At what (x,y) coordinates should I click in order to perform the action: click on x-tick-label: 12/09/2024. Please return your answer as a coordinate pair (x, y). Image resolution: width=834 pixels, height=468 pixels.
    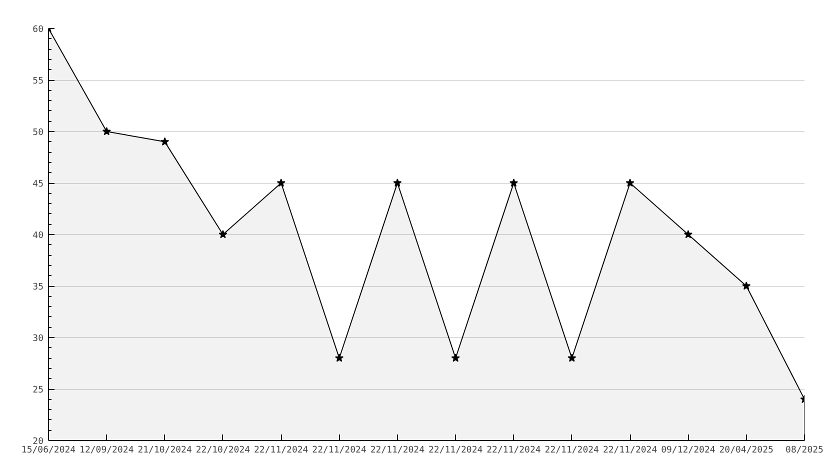
    Looking at the image, I should click on (107, 451).